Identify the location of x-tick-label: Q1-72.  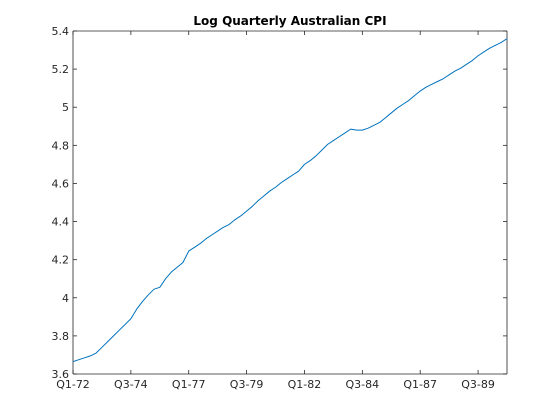
(73, 384).